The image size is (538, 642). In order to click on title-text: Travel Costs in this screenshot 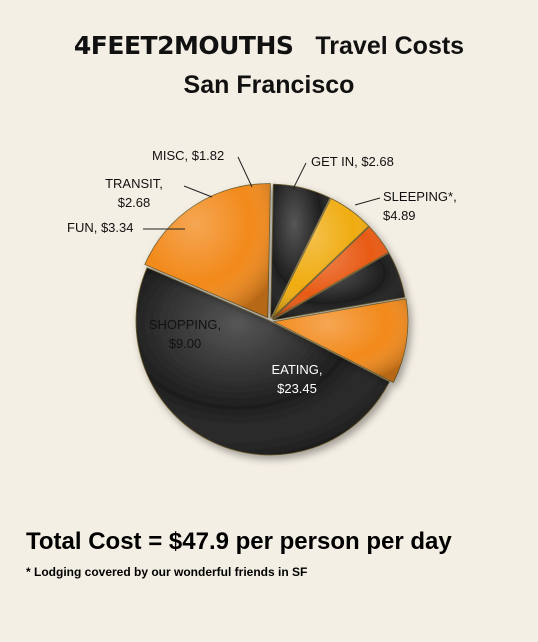, I will do `click(390, 46)`.